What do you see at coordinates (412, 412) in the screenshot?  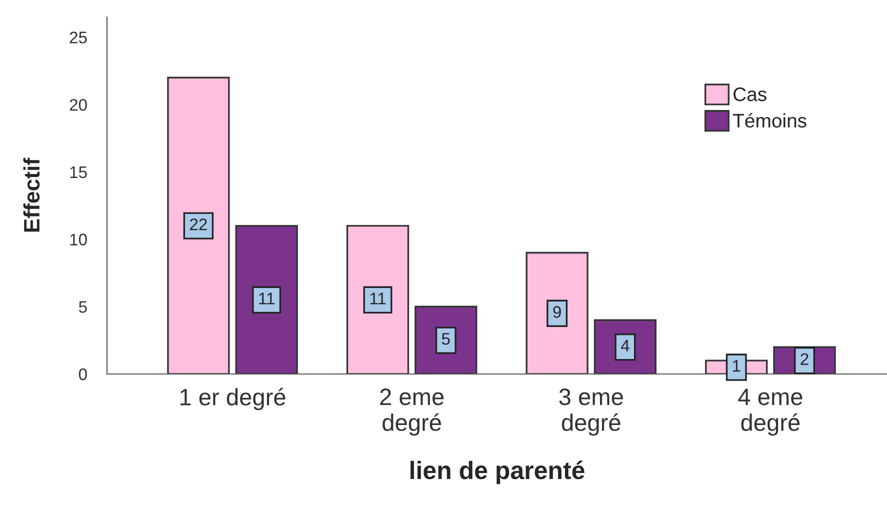 I see `x-tick-label: 2 eme degré` at bounding box center [412, 412].